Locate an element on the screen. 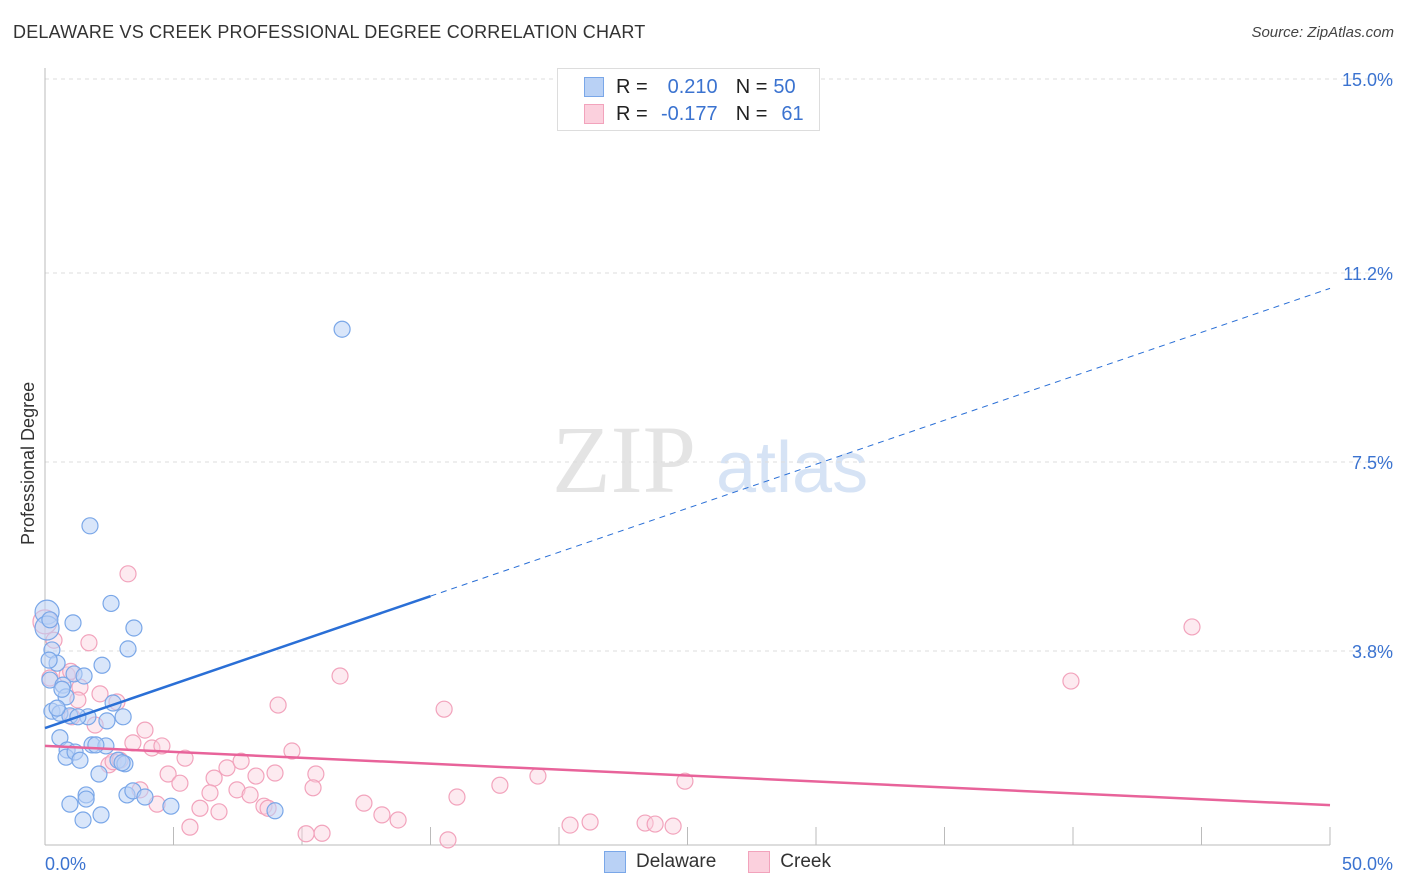 The image size is (1406, 892). y-axis-label: Professional Degree is located at coordinates (28, 463).